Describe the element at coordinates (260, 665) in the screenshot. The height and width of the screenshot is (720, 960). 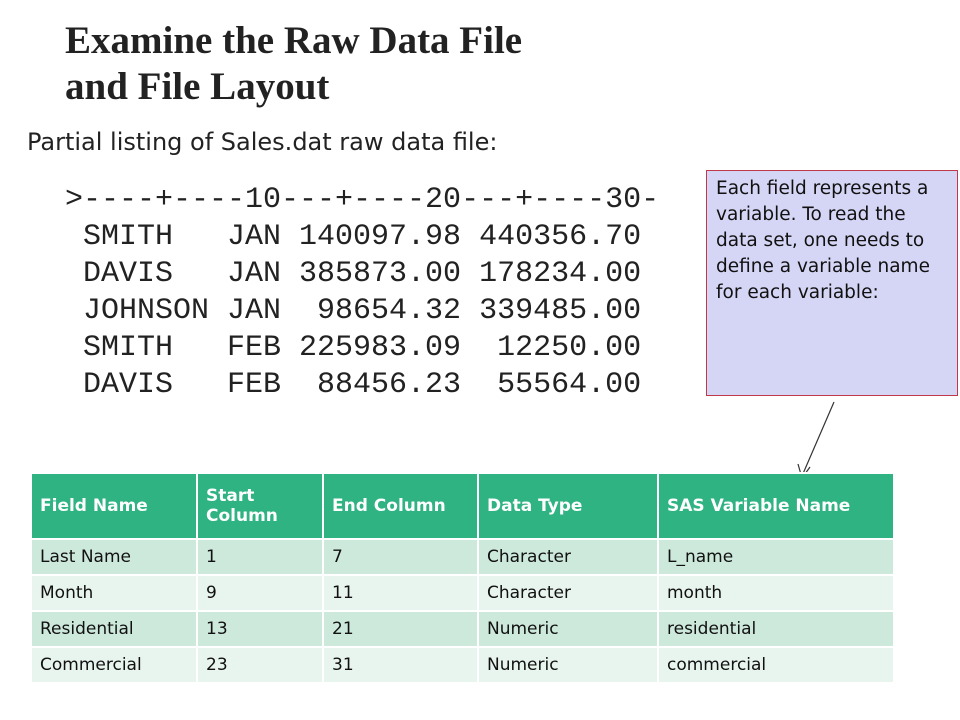
I see `table-cell: 23` at that location.